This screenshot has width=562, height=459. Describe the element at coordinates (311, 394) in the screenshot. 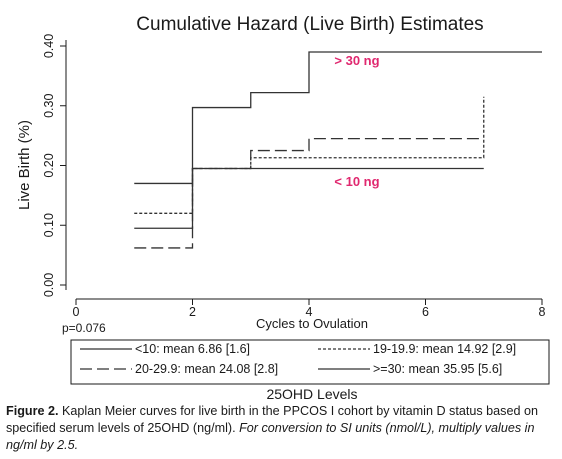

I see `legend-title: 25OHD Levels` at that location.